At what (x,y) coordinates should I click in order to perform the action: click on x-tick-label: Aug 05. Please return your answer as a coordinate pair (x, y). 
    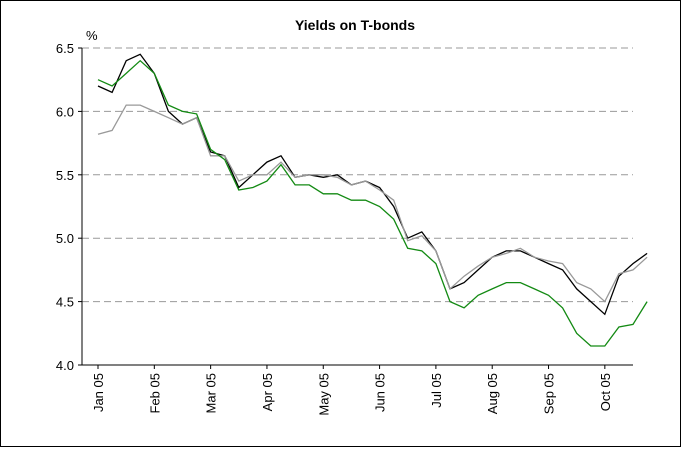
    Looking at the image, I should click on (492, 393).